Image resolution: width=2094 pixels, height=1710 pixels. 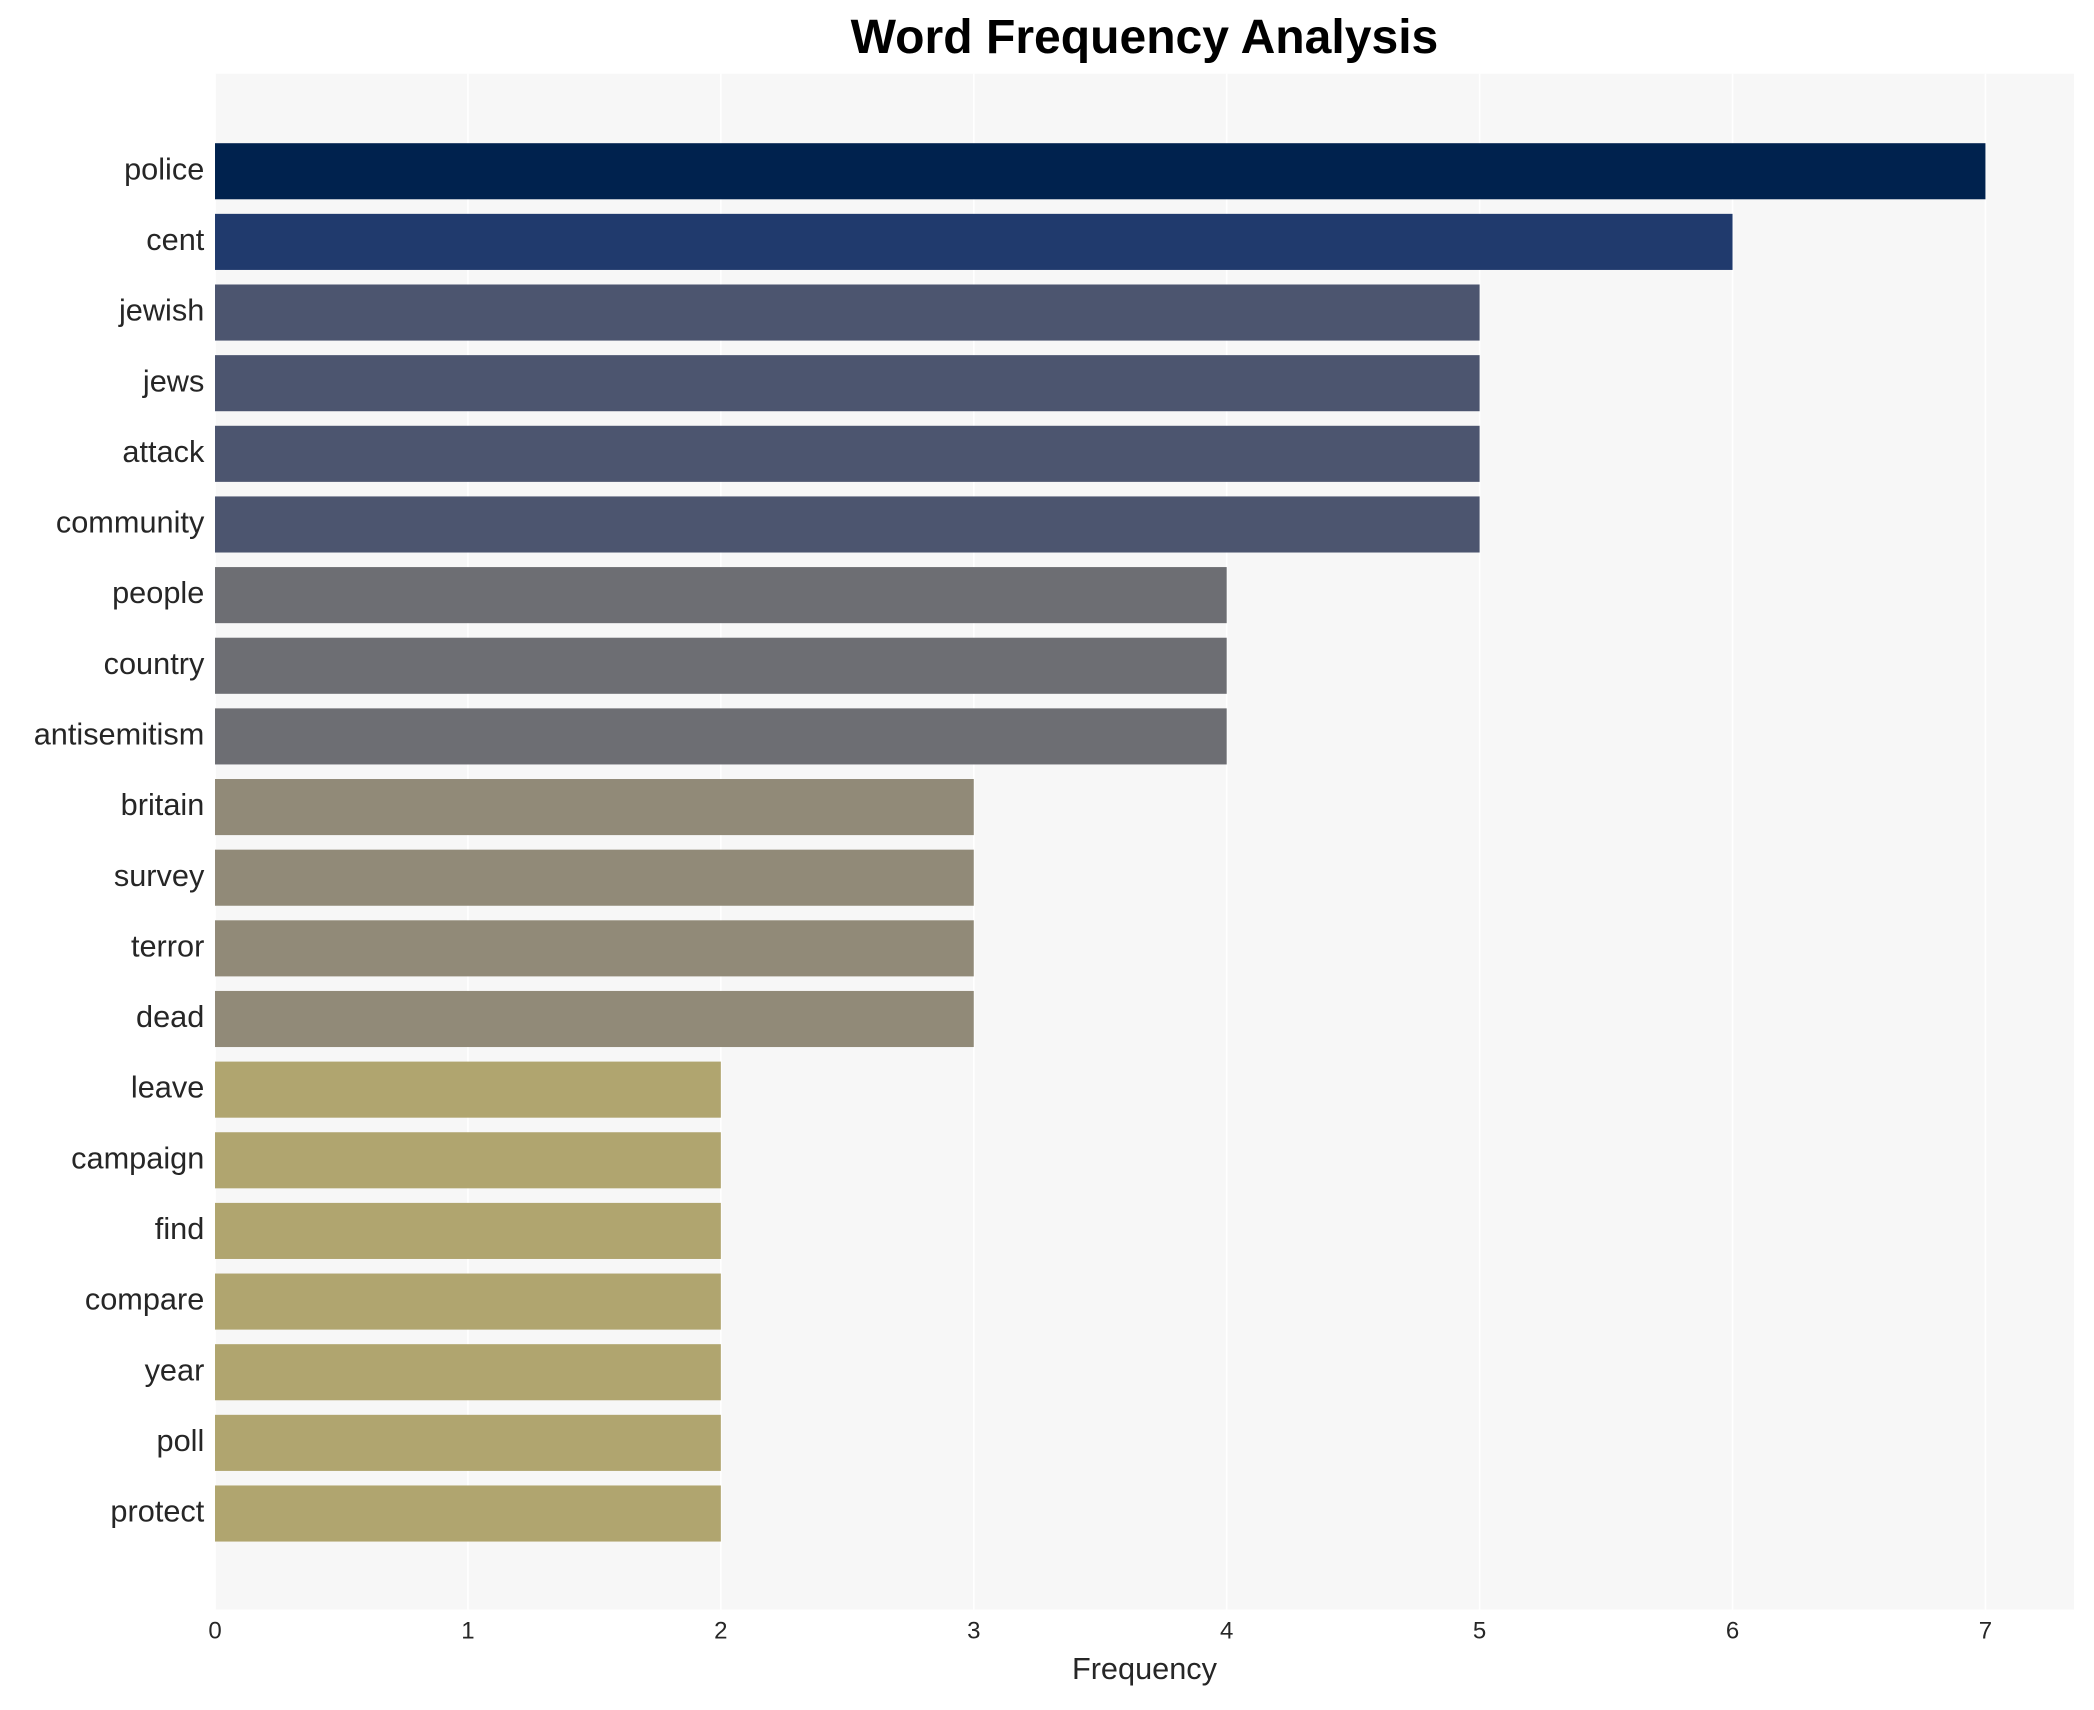 I want to click on x-tick-label: 1, so click(x=467, y=1631).